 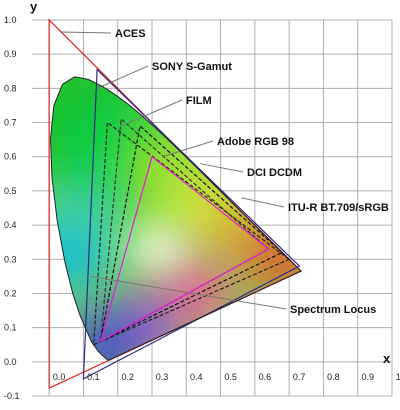 What do you see at coordinates (158, 249) in the screenshot?
I see `white-point-glow` at bounding box center [158, 249].